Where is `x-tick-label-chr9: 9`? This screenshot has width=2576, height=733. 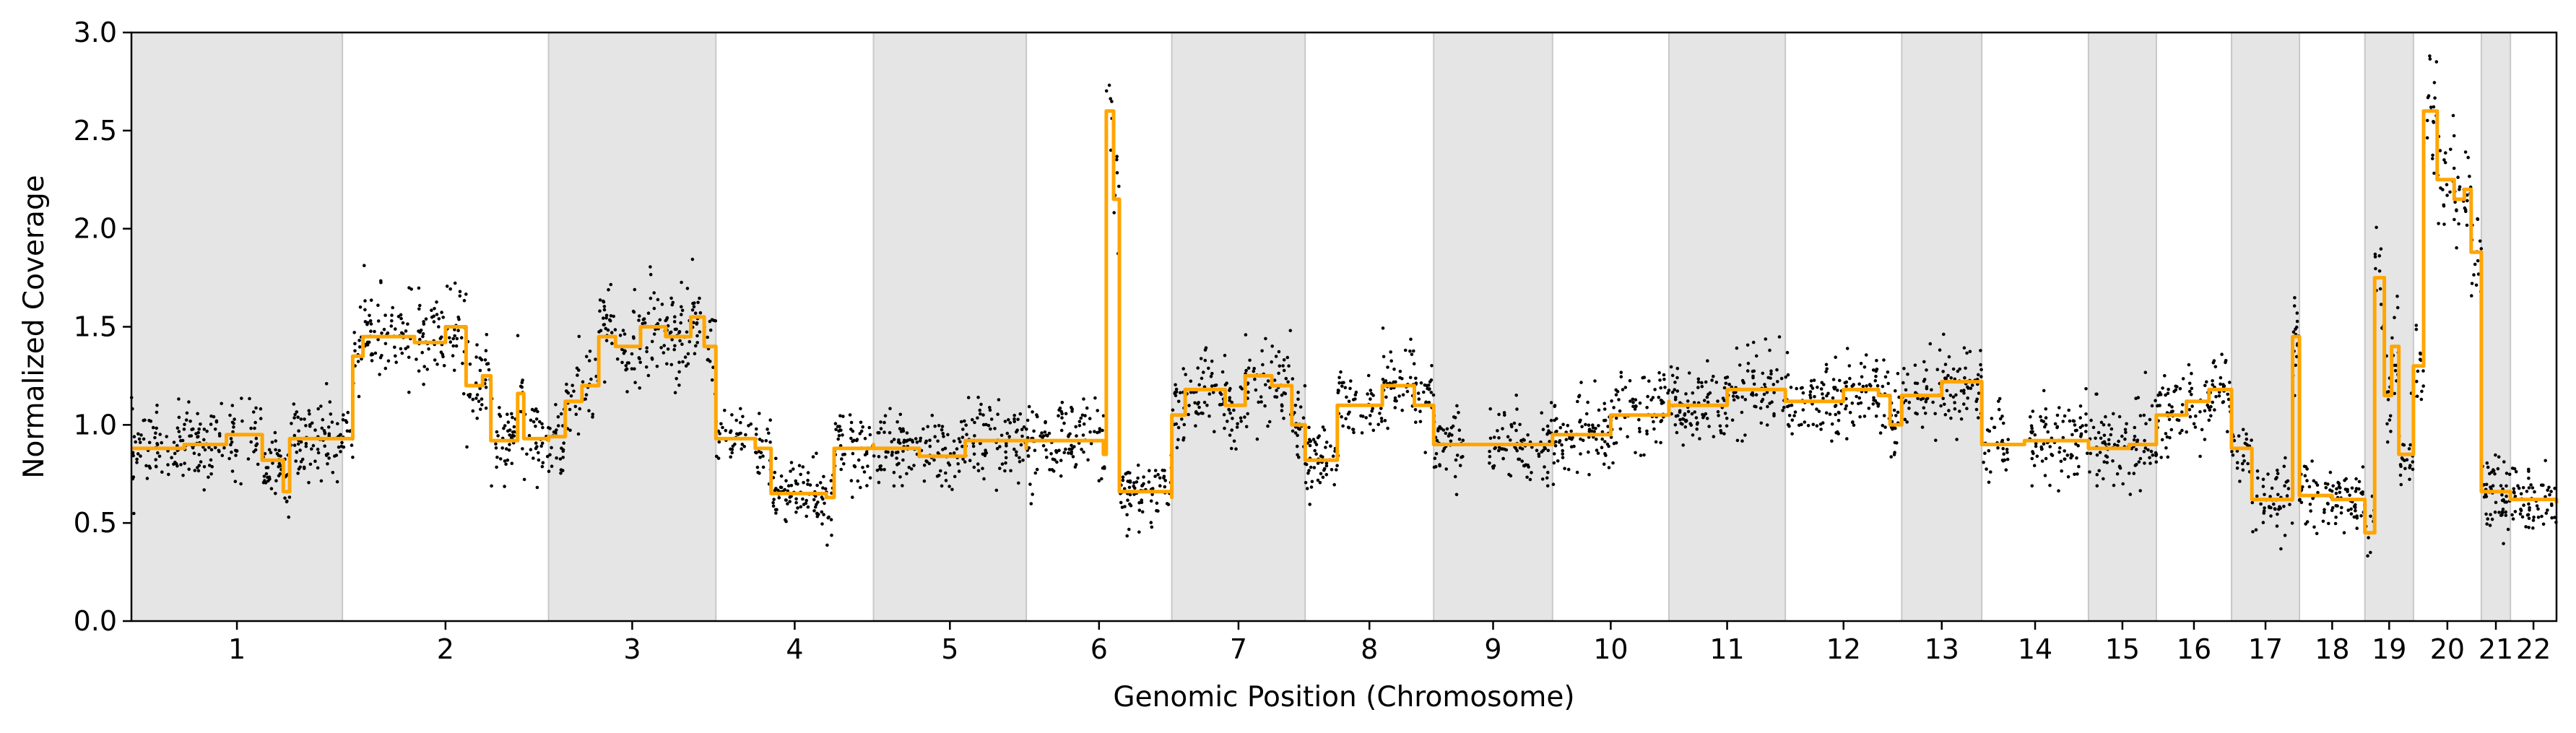 x-tick-label-chr9: 9 is located at coordinates (1492, 649).